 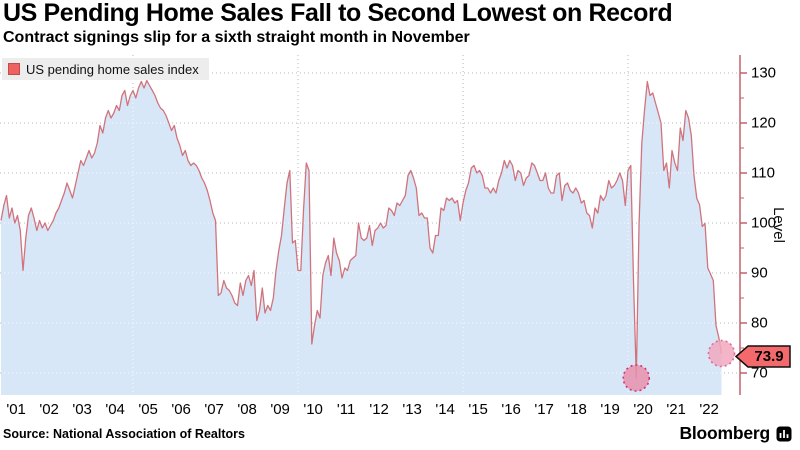 What do you see at coordinates (478, 409) in the screenshot?
I see `x-tick-label: '15` at bounding box center [478, 409].